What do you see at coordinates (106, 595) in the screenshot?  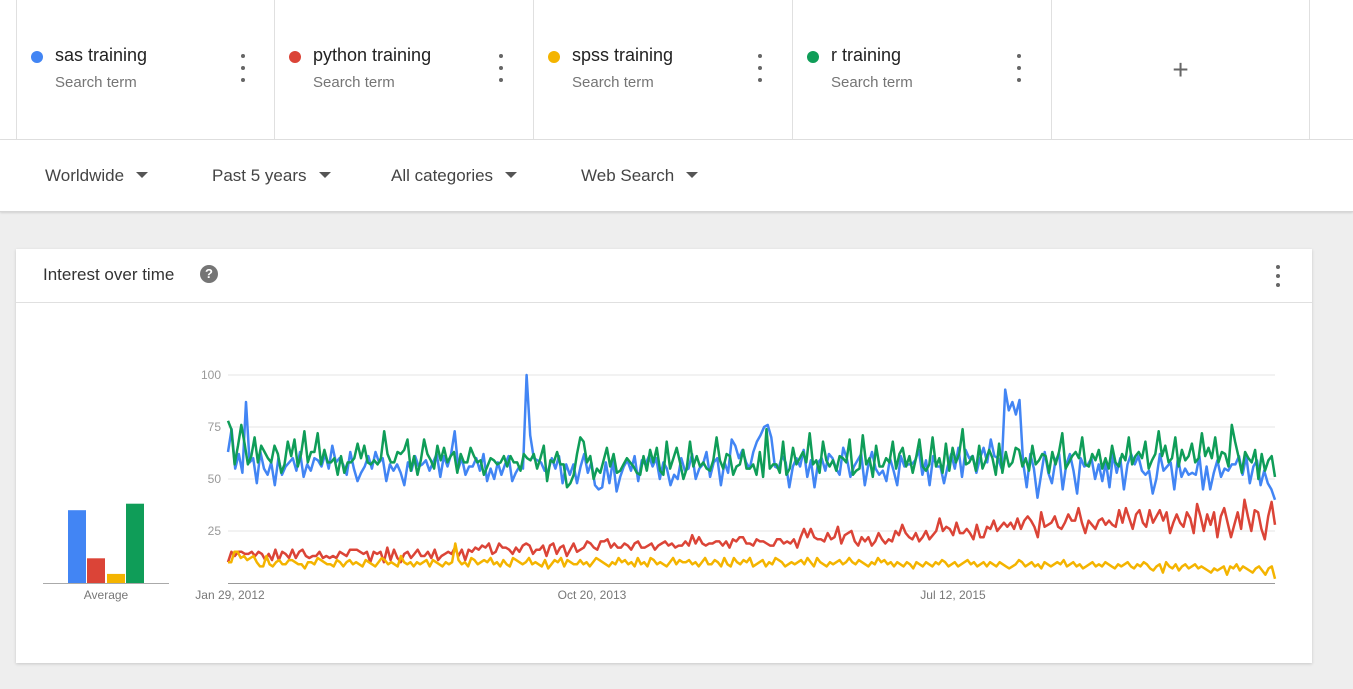 I see `average-label: Average` at bounding box center [106, 595].